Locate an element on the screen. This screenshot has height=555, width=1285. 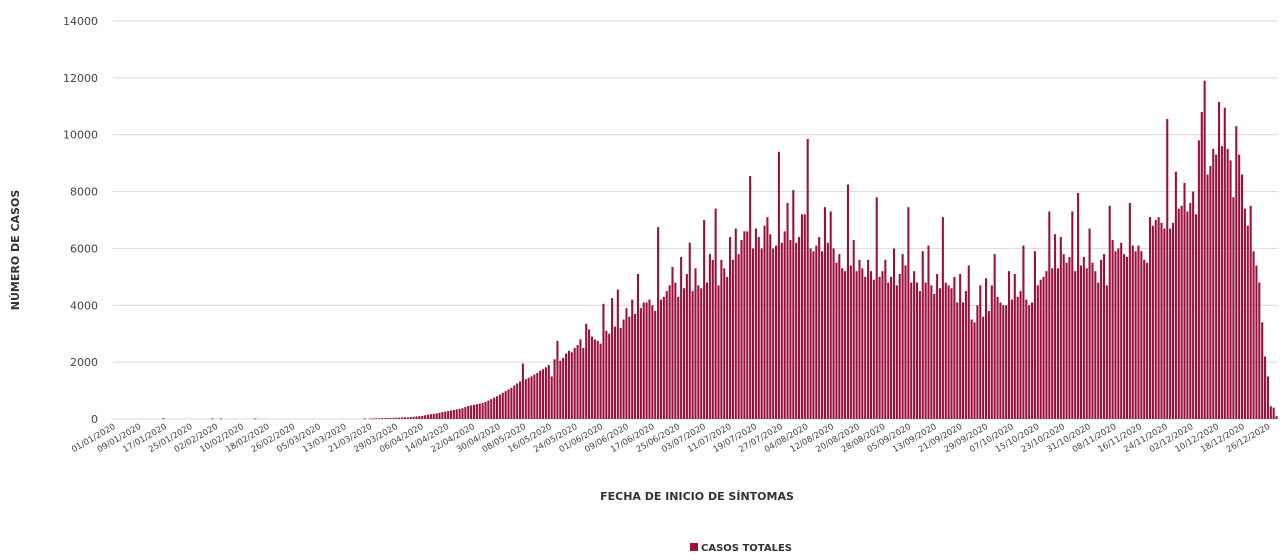
legend-swatch is located at coordinates (694, 547).